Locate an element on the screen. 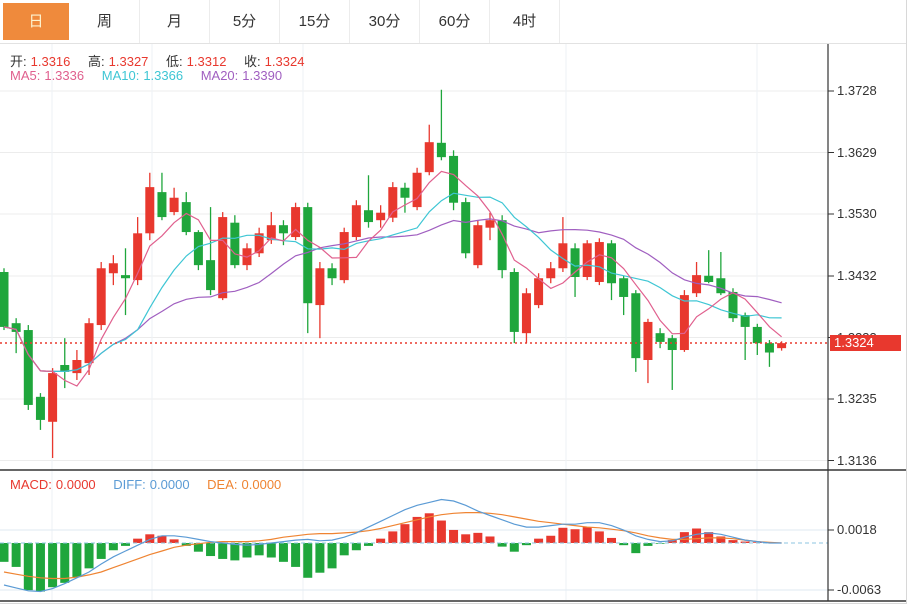 This screenshot has width=907, height=604. macd-label: MACD: is located at coordinates (31, 484).